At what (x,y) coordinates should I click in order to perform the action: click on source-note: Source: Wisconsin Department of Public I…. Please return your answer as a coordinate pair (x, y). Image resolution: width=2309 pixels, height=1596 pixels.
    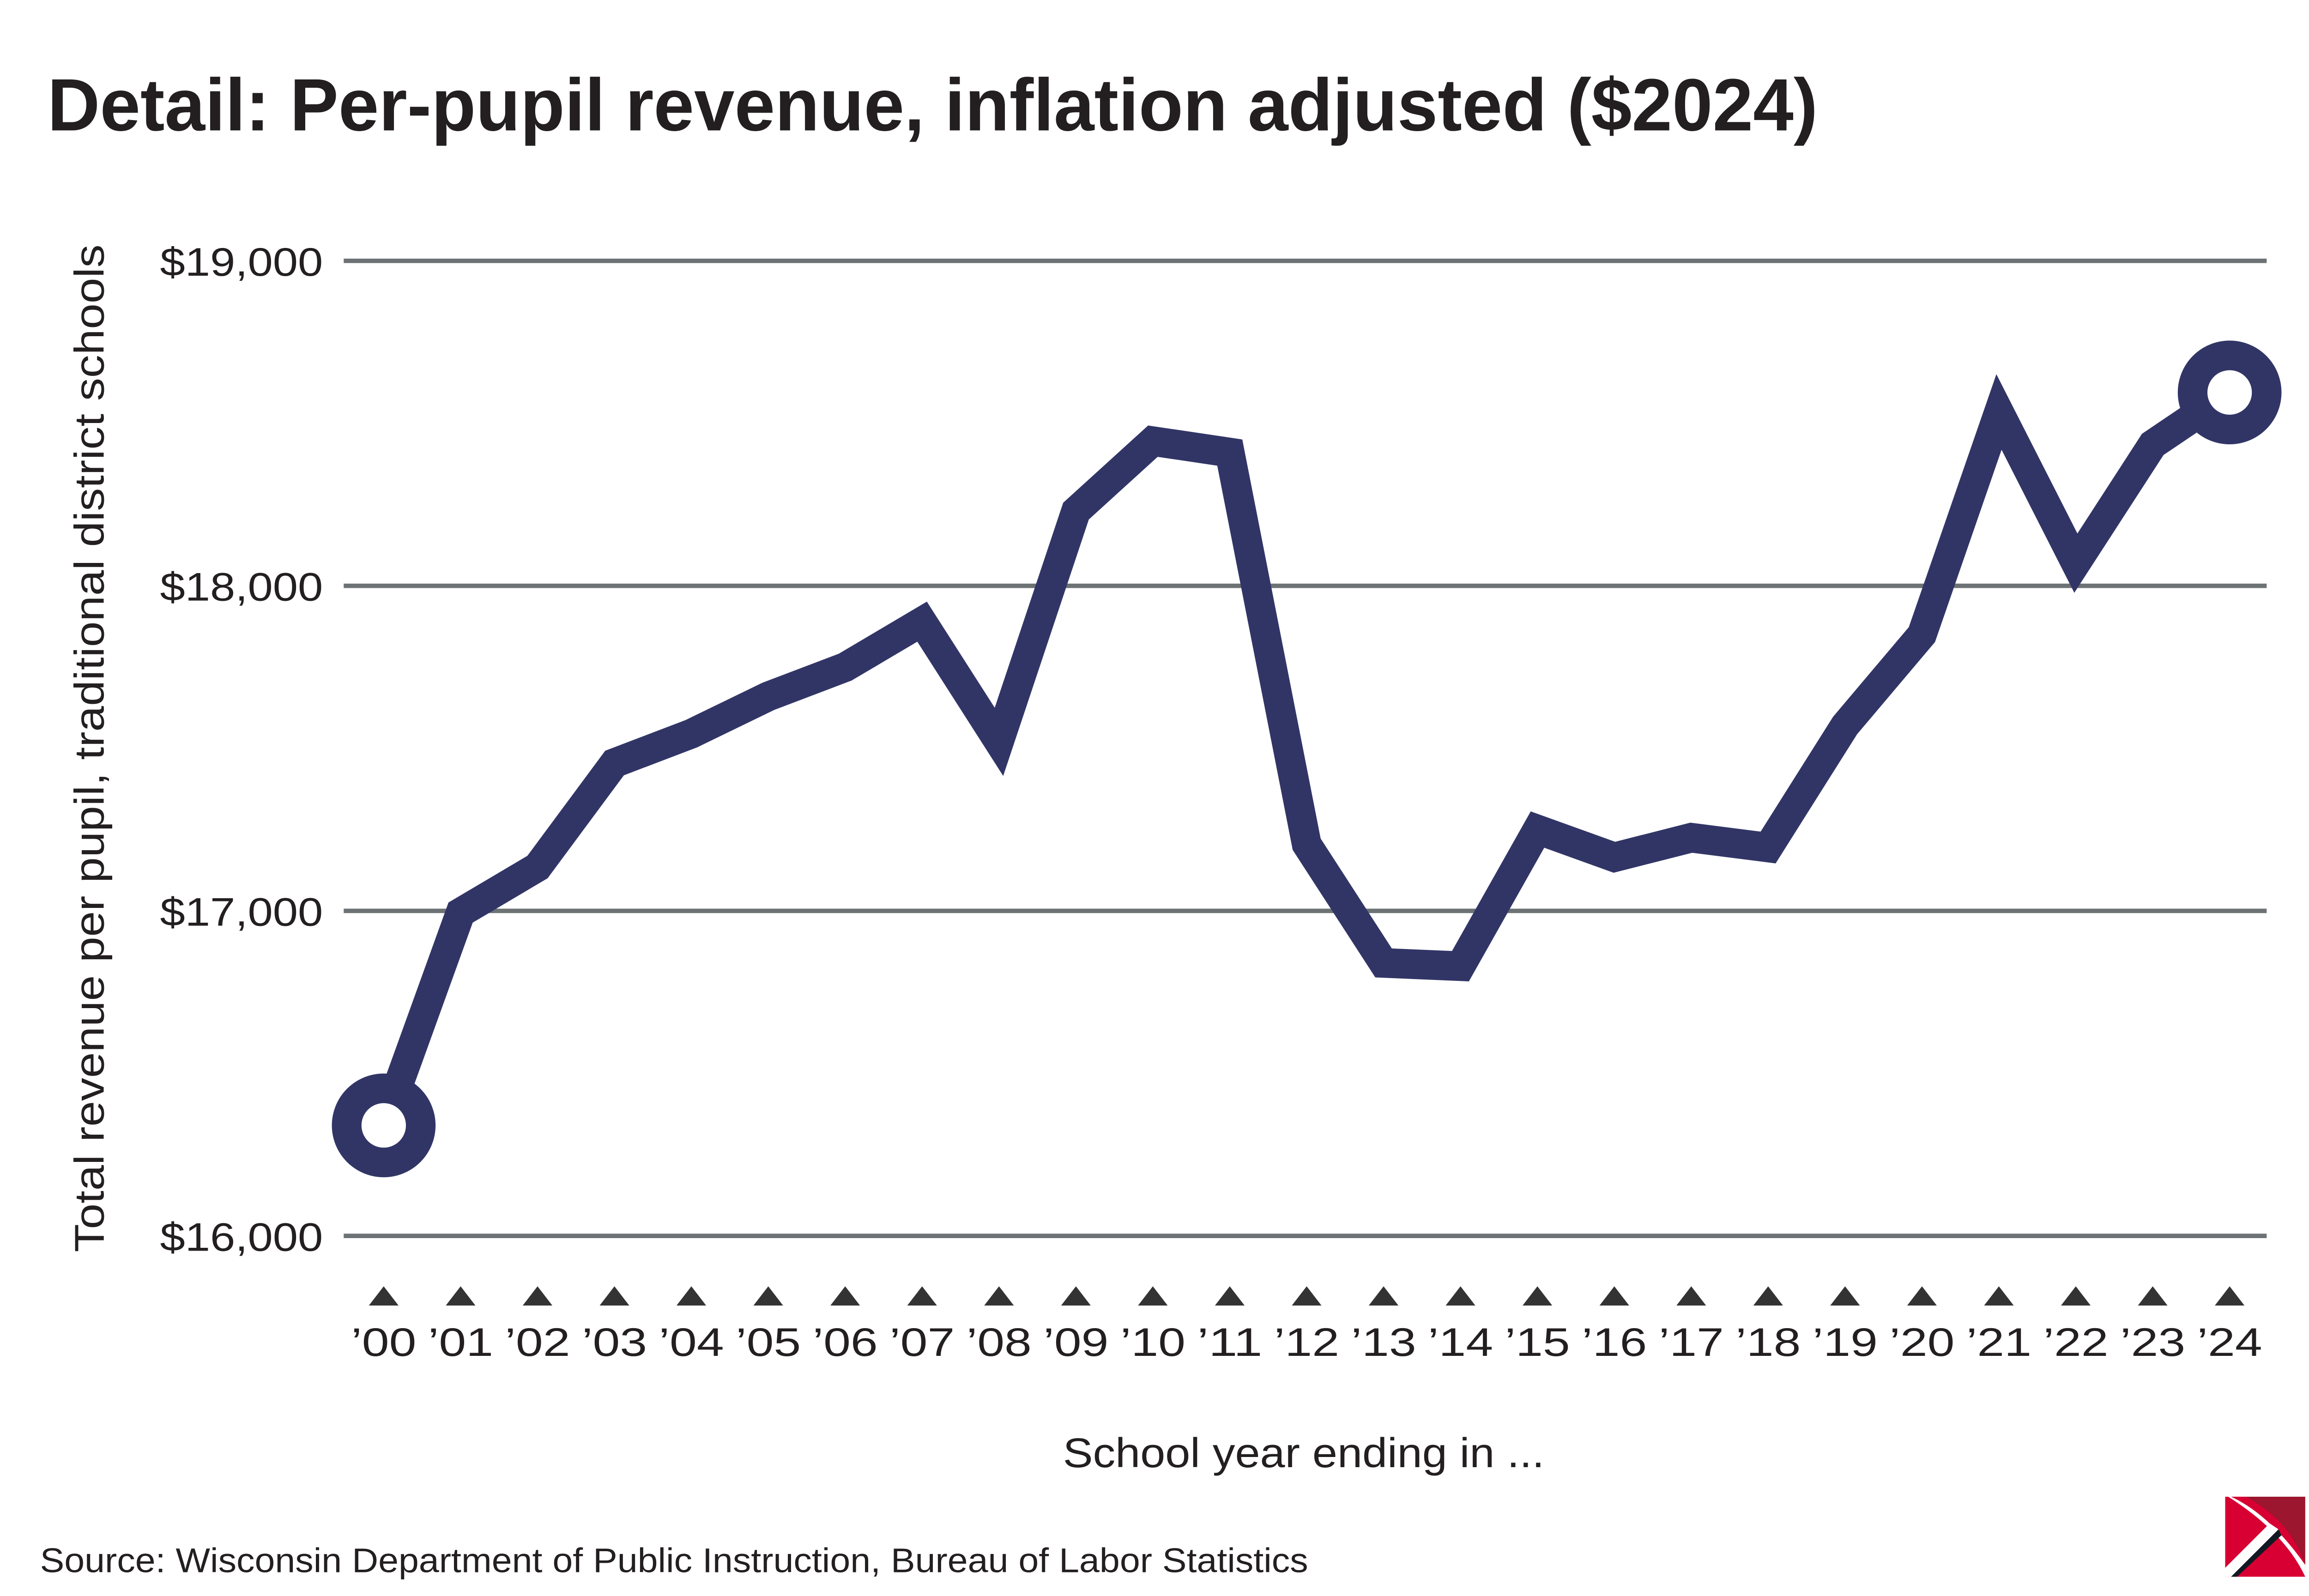
    Looking at the image, I should click on (674, 1561).